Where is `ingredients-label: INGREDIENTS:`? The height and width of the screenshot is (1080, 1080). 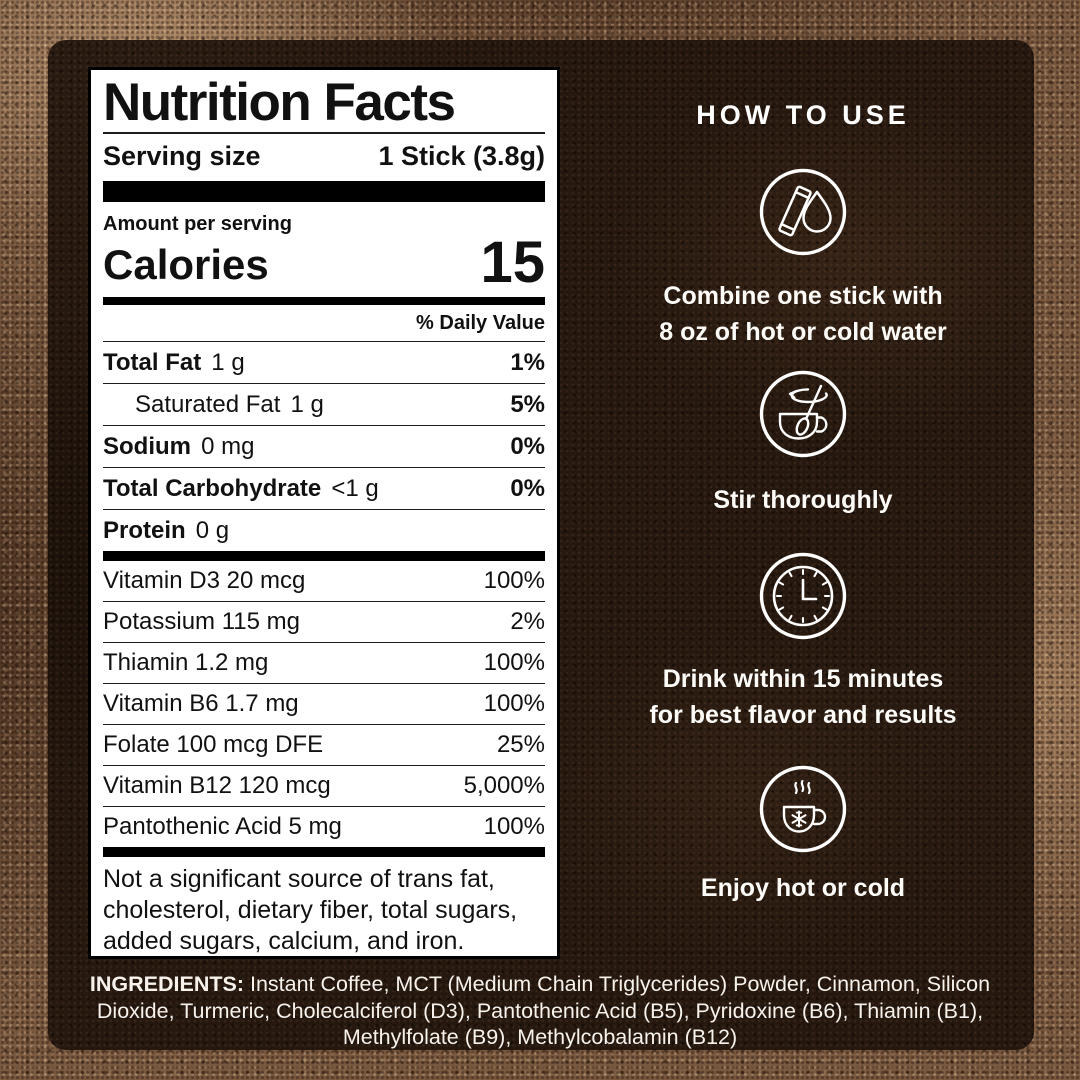 ingredients-label: INGREDIENTS: is located at coordinates (167, 984).